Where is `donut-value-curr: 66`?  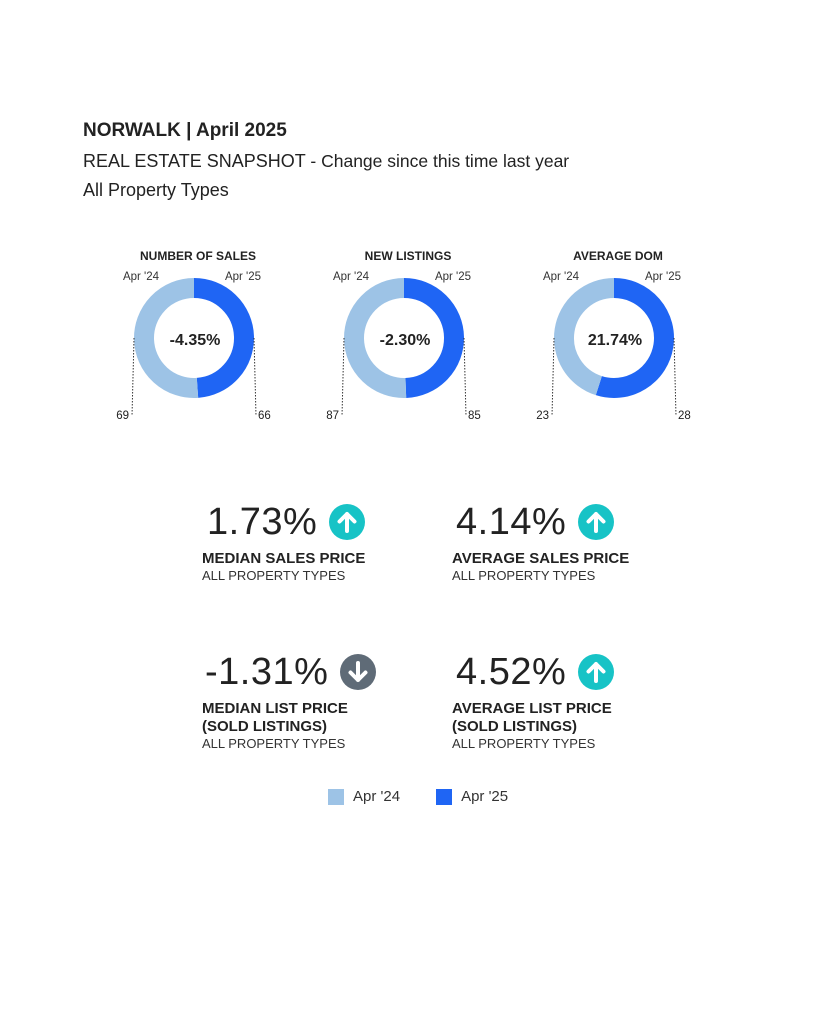 donut-value-curr: 66 is located at coordinates (264, 416).